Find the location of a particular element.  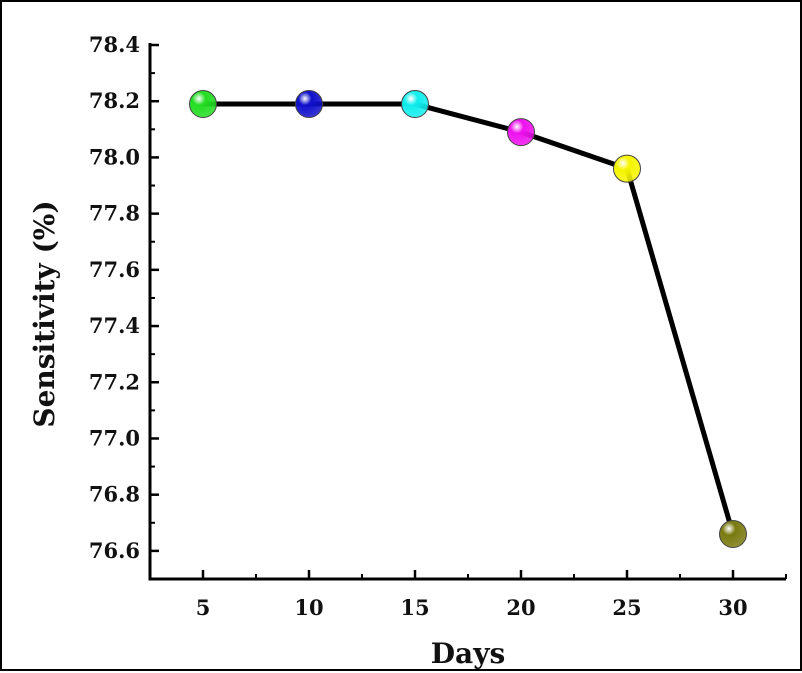

y-tick-label: 76.8 is located at coordinates (114, 494).